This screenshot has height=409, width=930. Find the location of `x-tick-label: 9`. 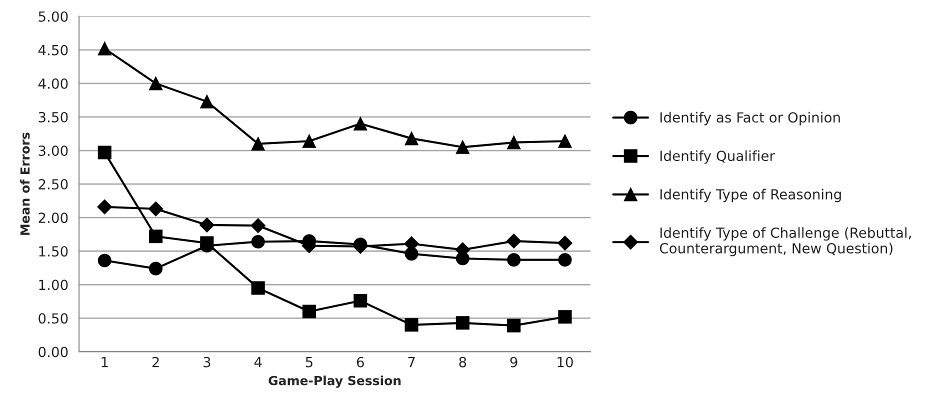

x-tick-label: 9 is located at coordinates (514, 362).